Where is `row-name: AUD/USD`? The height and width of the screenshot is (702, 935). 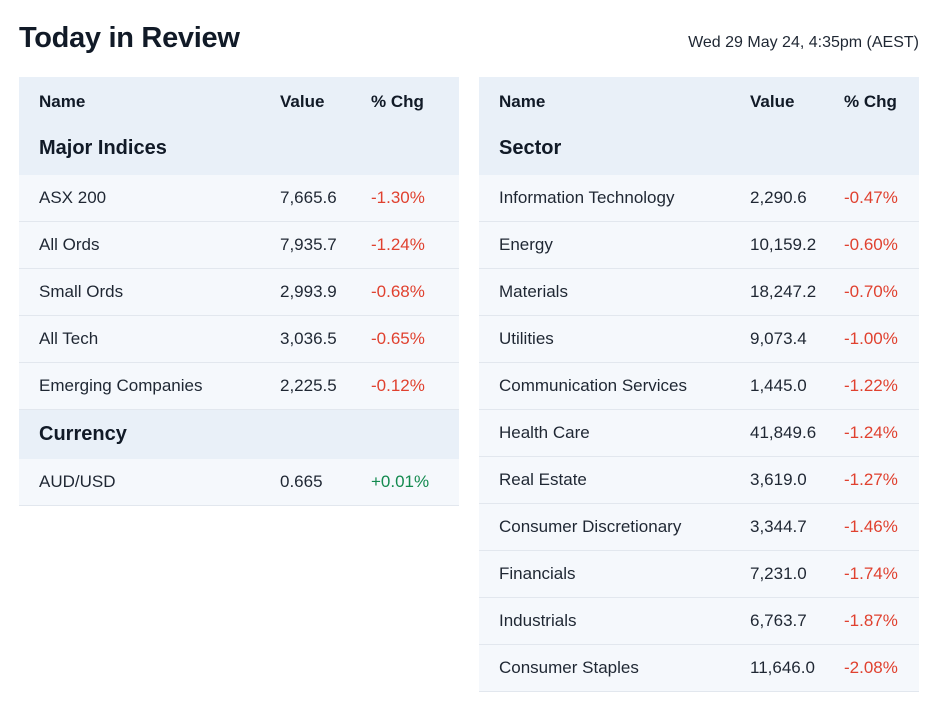
row-name: AUD/USD is located at coordinates (77, 481).